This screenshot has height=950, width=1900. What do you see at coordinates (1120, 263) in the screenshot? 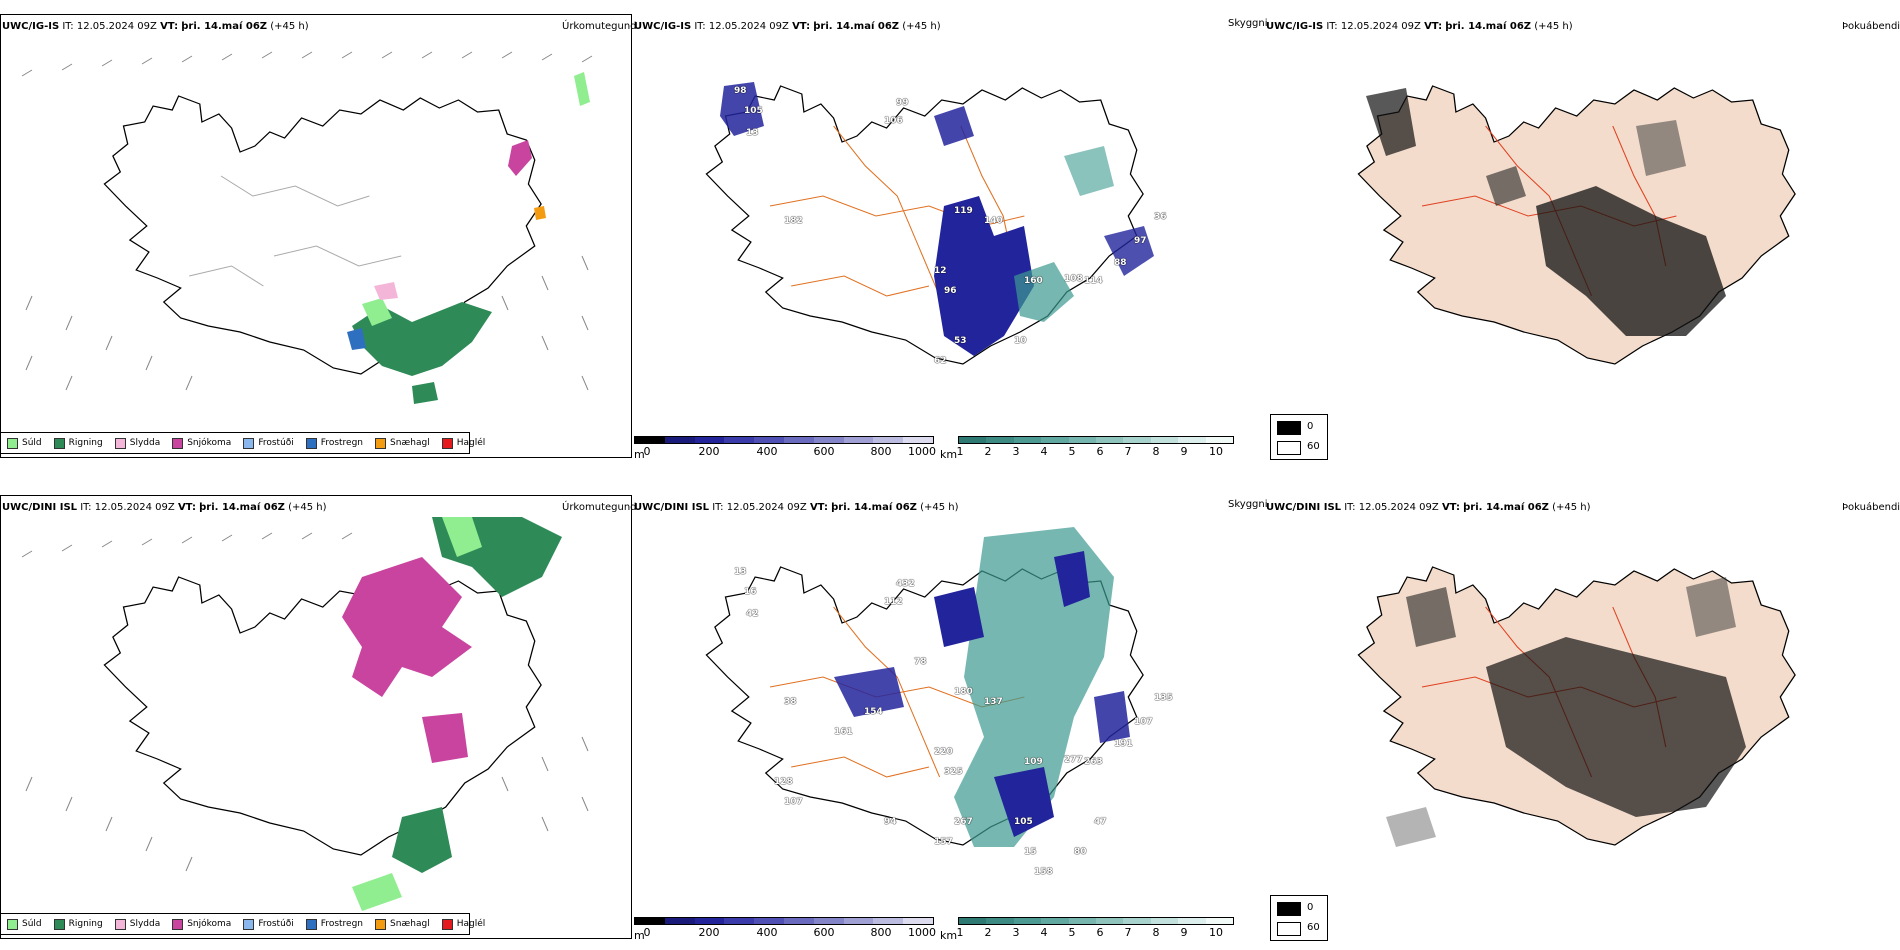
I see `ceiling-value-label: 88` at bounding box center [1120, 263].